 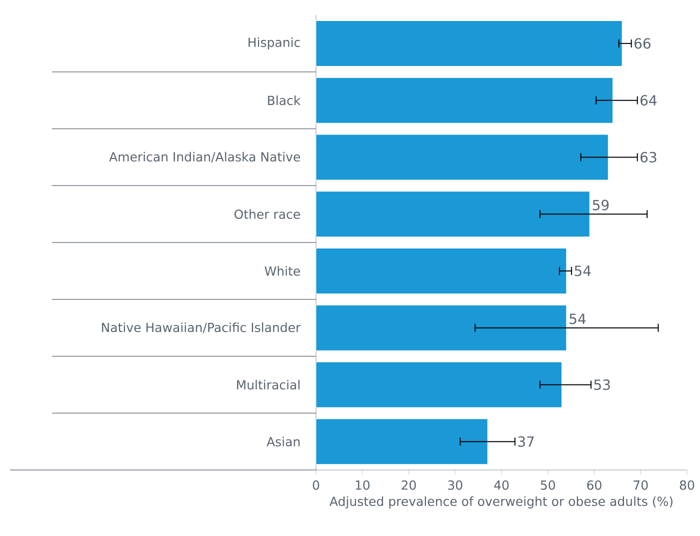 What do you see at coordinates (283, 441) in the screenshot?
I see `y-tick-label: Asian` at bounding box center [283, 441].